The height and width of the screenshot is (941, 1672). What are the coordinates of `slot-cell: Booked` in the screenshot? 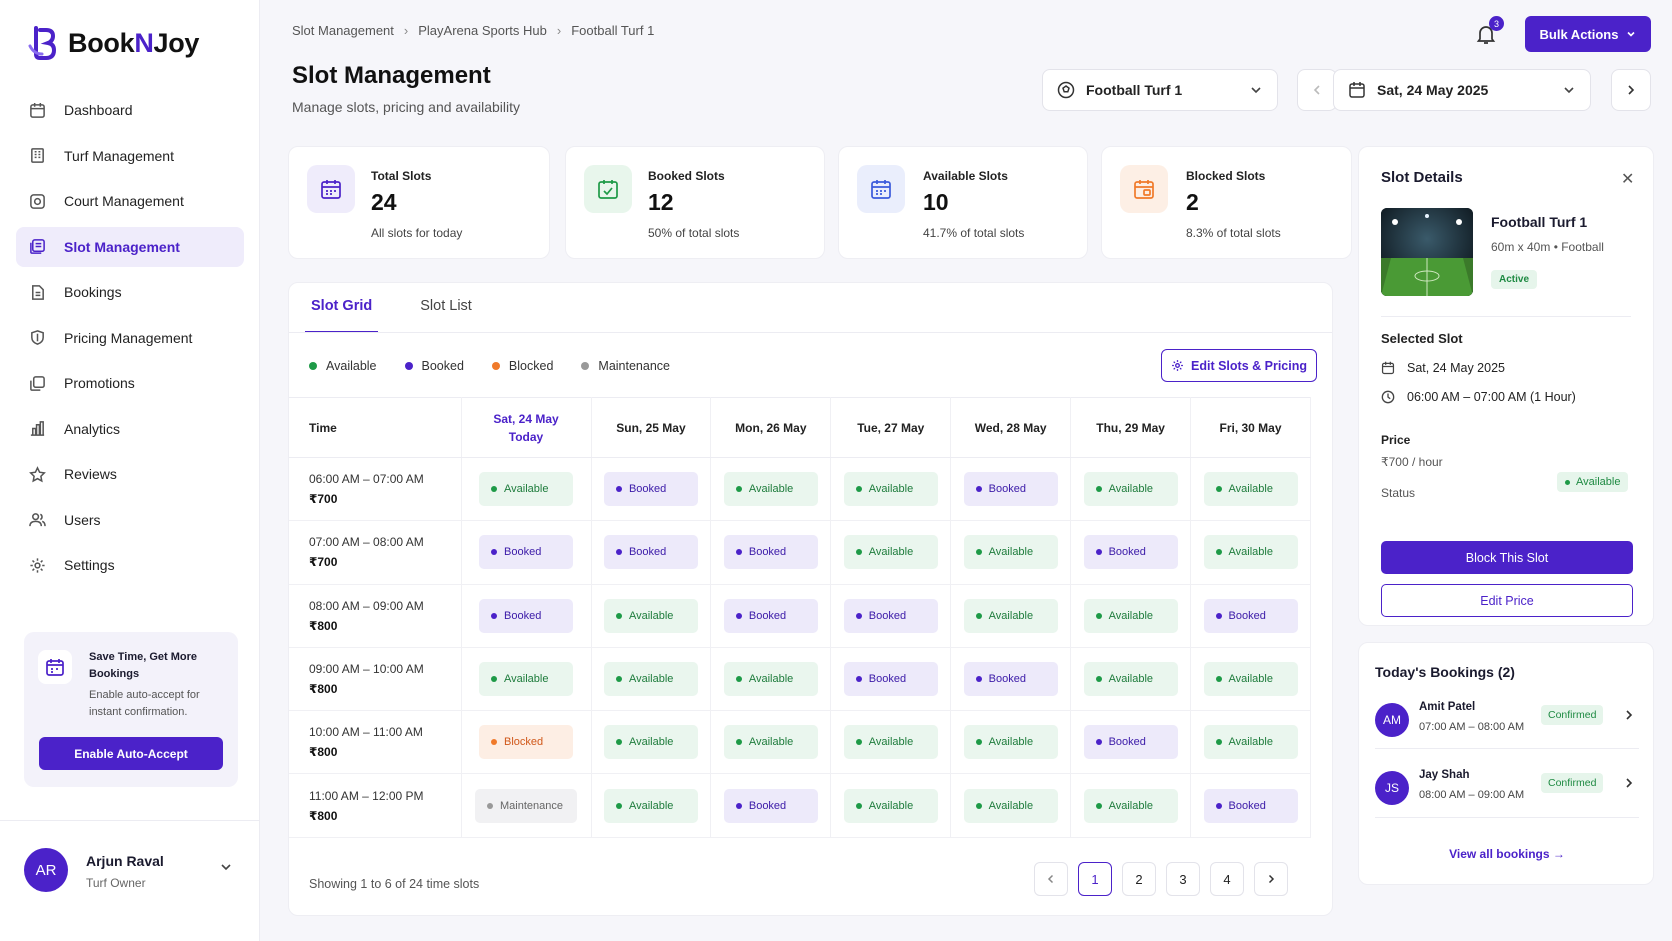 It's located at (526, 552).